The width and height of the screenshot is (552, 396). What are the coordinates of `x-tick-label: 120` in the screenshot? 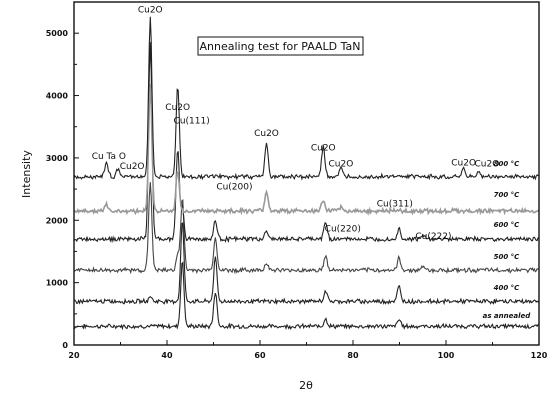 It's located at (539, 355).